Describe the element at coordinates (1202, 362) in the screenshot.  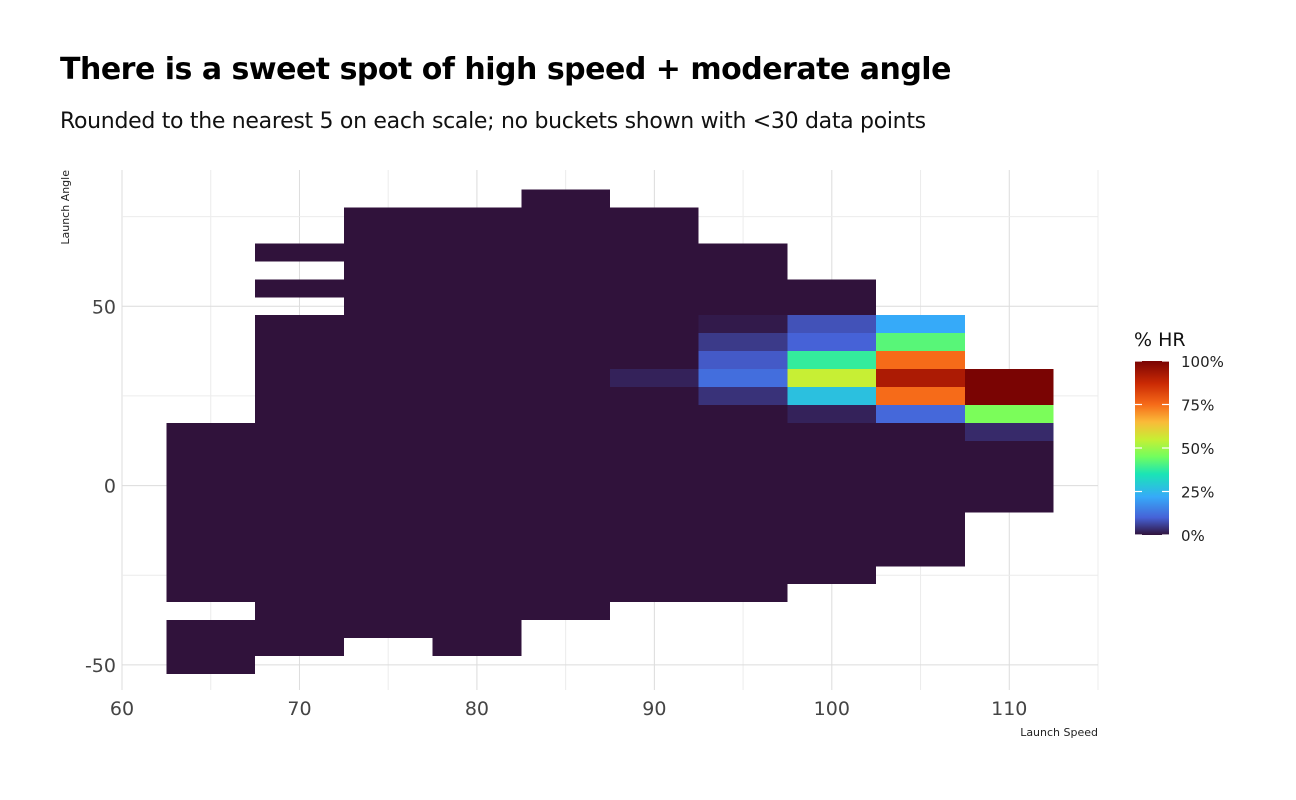
I see `legend-label: 100%` at that location.